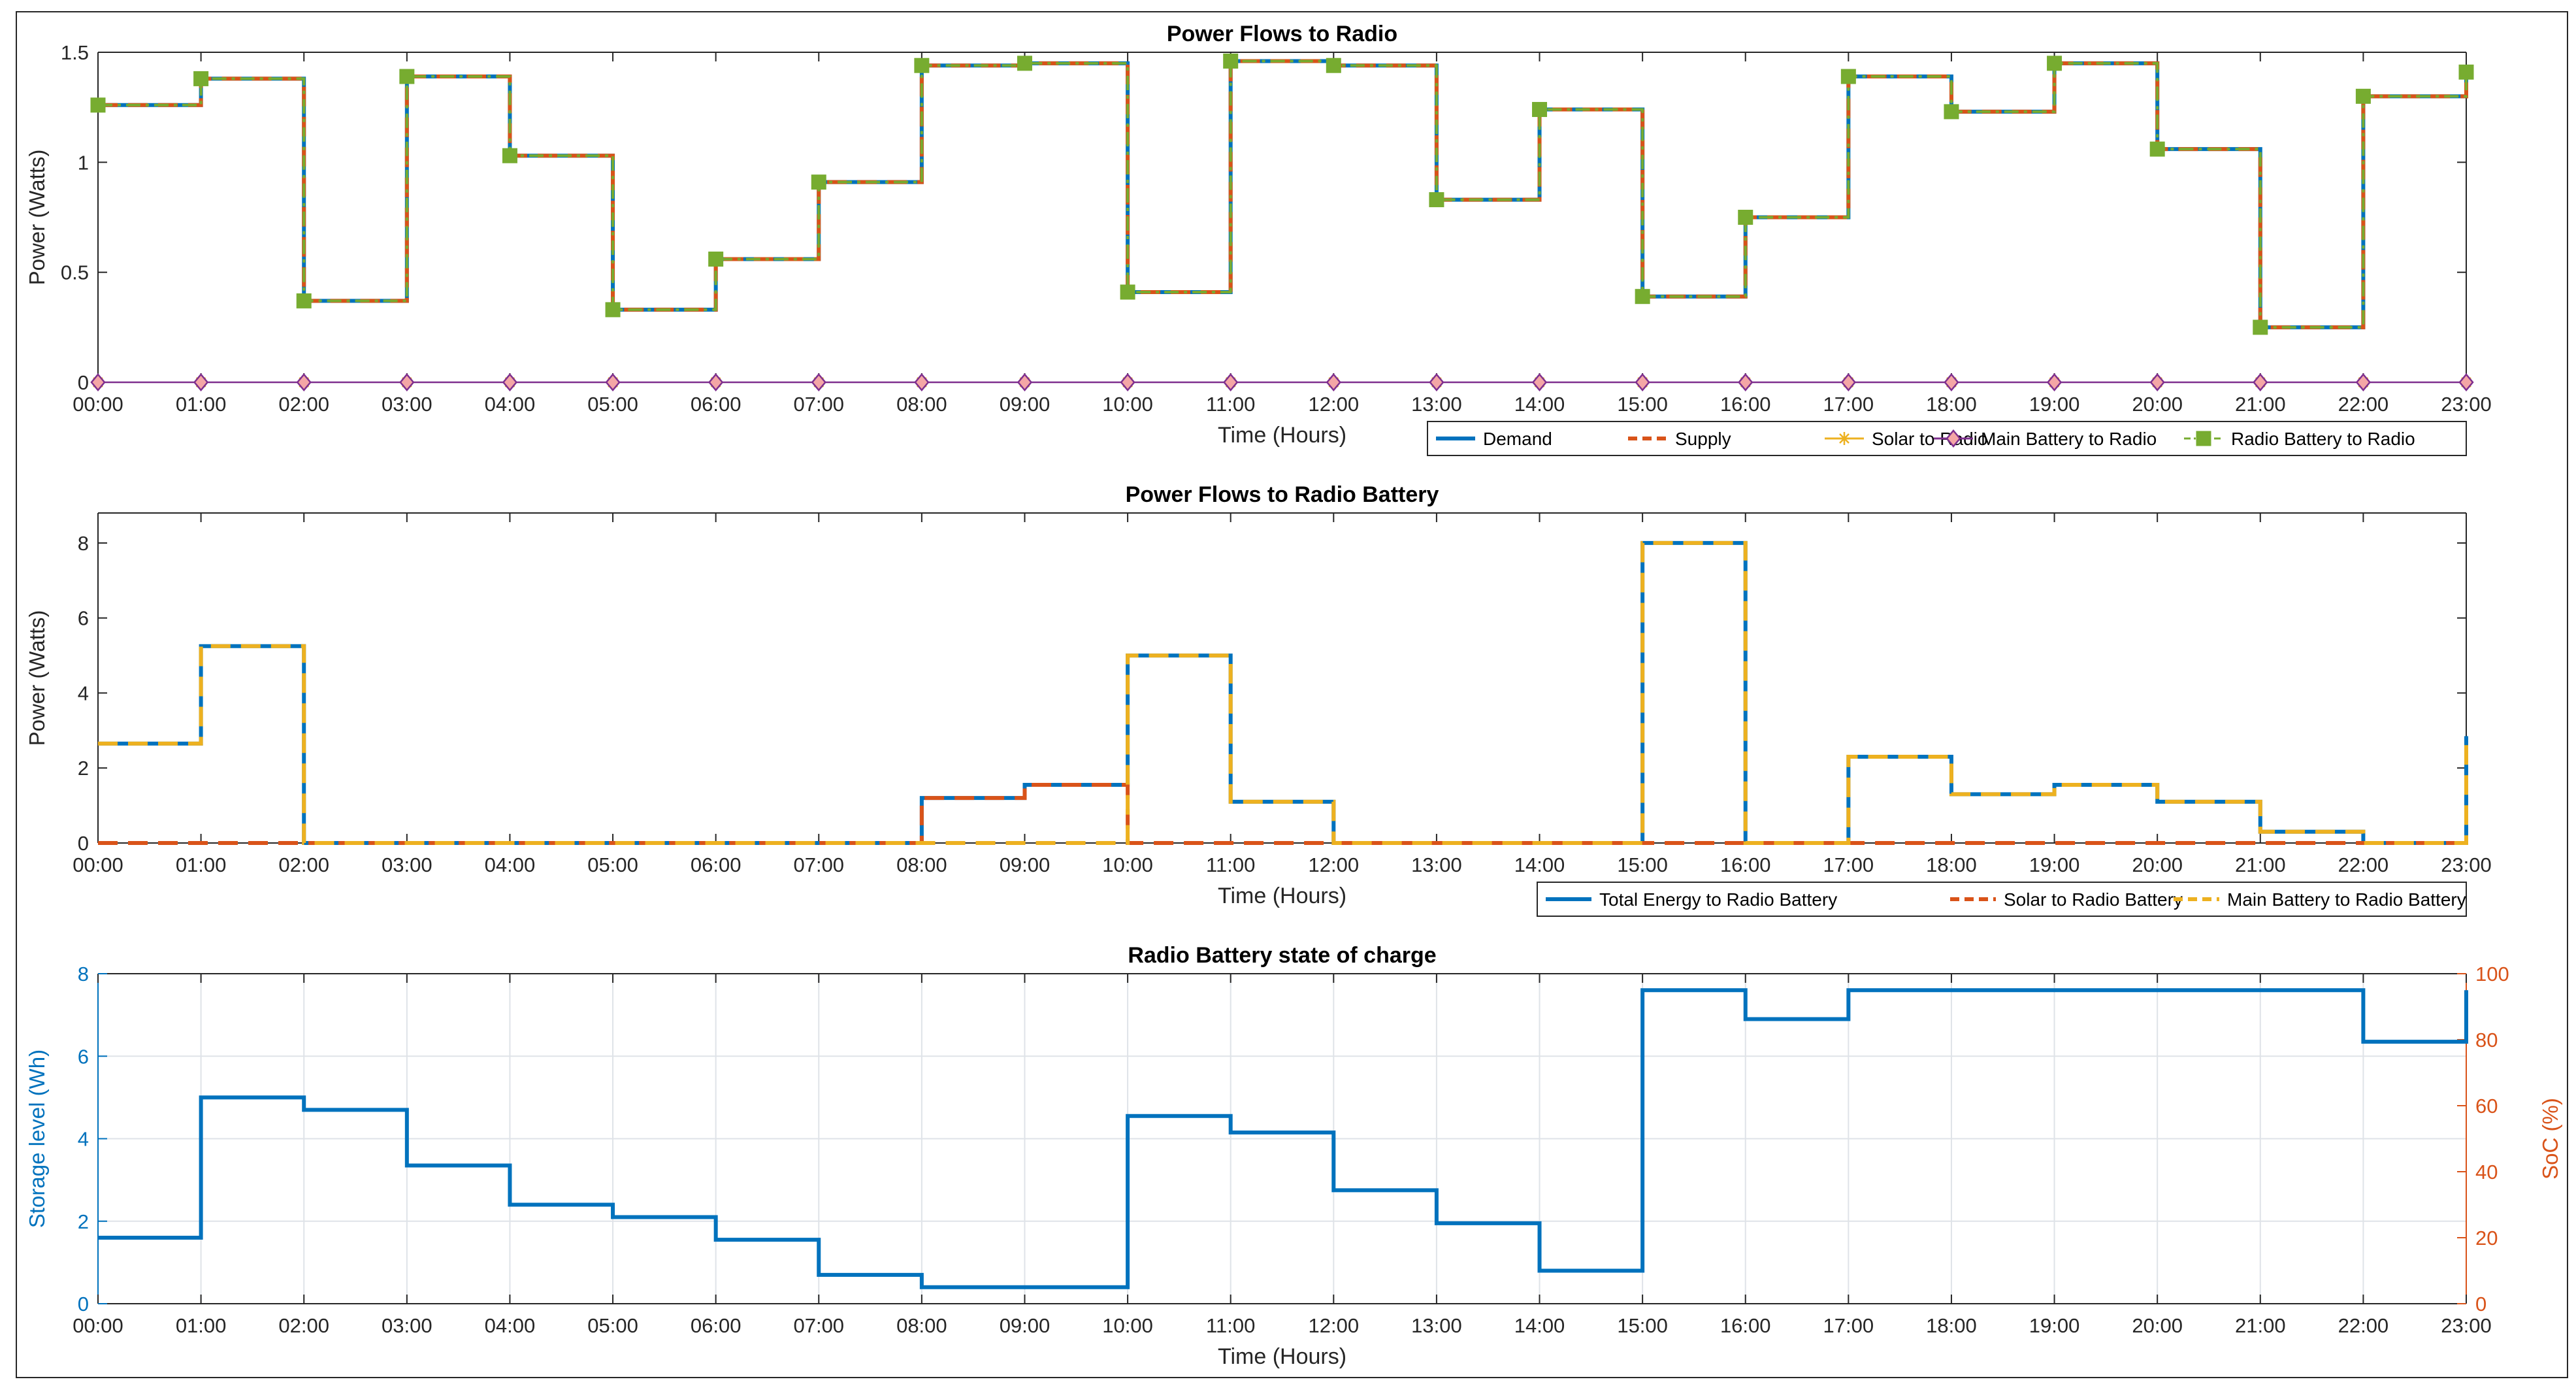 Image resolution: width=2576 pixels, height=1388 pixels. What do you see at coordinates (2093, 899) in the screenshot?
I see `legend-label-1: Solar to Radio Battery` at bounding box center [2093, 899].